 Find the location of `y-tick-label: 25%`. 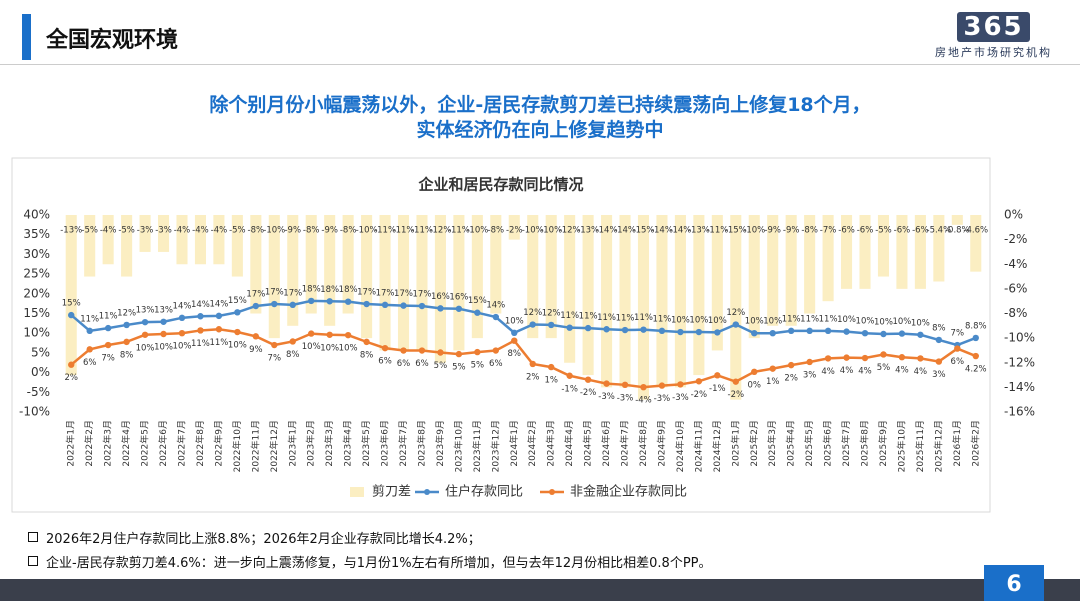

y-tick-label: 25% is located at coordinates (36, 274).